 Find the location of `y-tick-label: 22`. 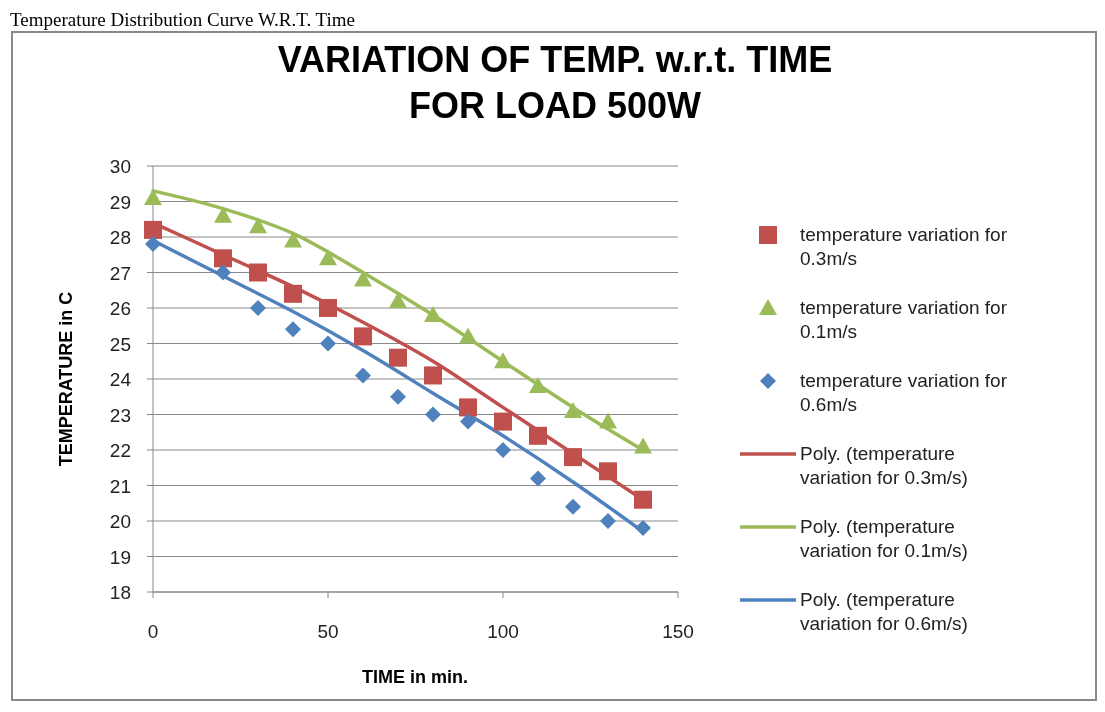

y-tick-label: 22 is located at coordinates (120, 450).